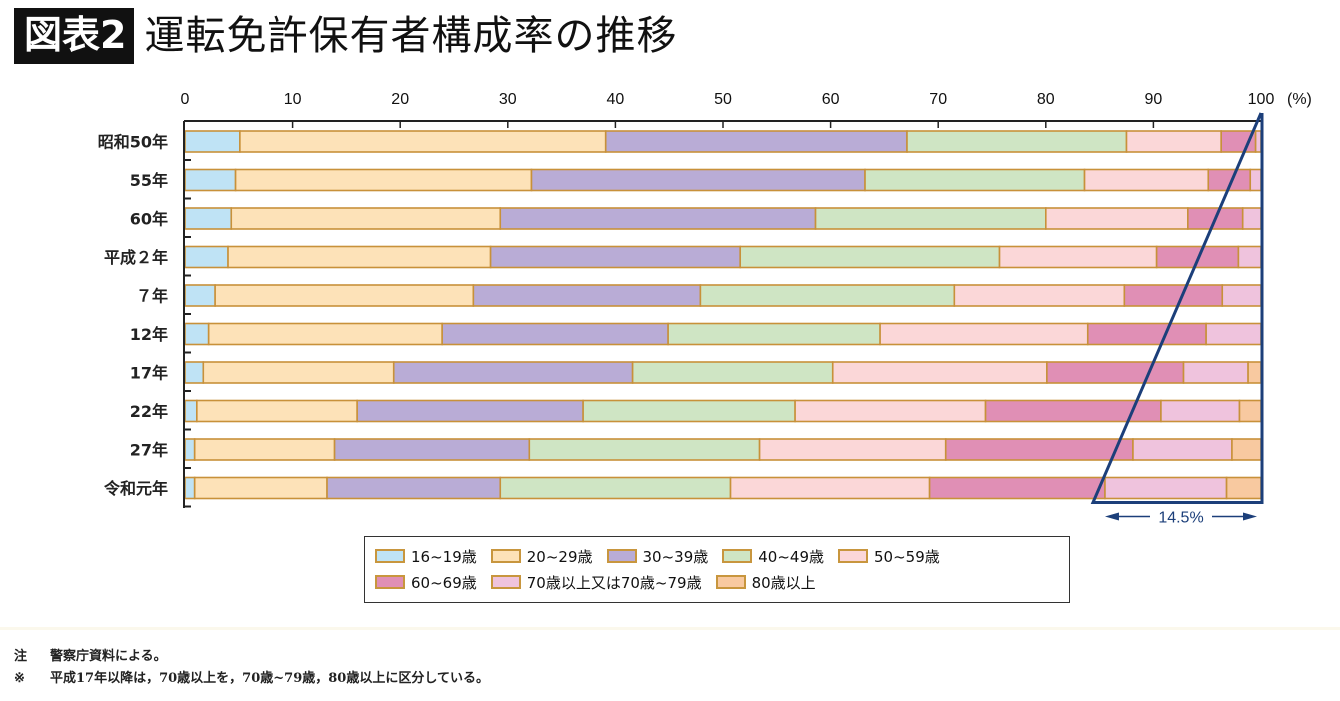 The width and height of the screenshot is (1340, 701). Describe the element at coordinates (133, 142) in the screenshot. I see `y-category-label: 昭和50年` at that location.